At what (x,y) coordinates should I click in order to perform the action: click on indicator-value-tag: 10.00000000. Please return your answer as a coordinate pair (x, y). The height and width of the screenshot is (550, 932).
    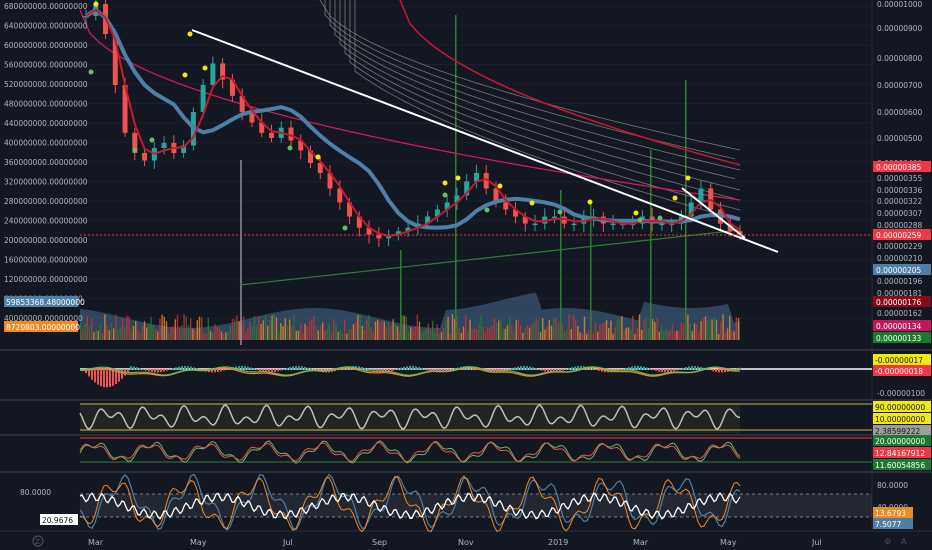
    Looking at the image, I should click on (902, 418).